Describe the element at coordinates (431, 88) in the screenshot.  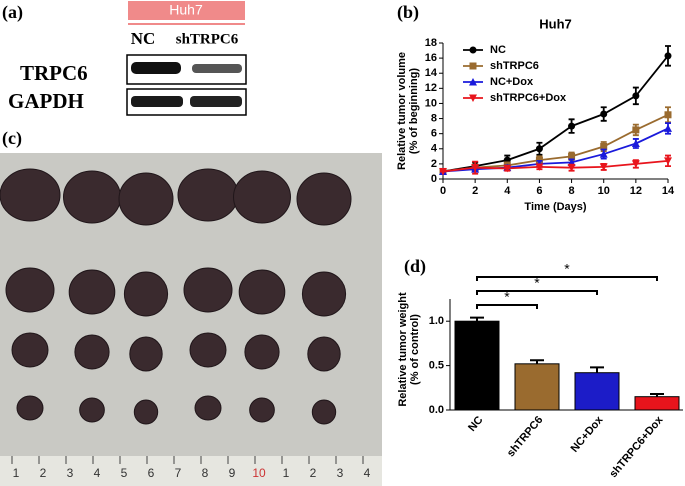
I see `y-tick-label: 12` at that location.